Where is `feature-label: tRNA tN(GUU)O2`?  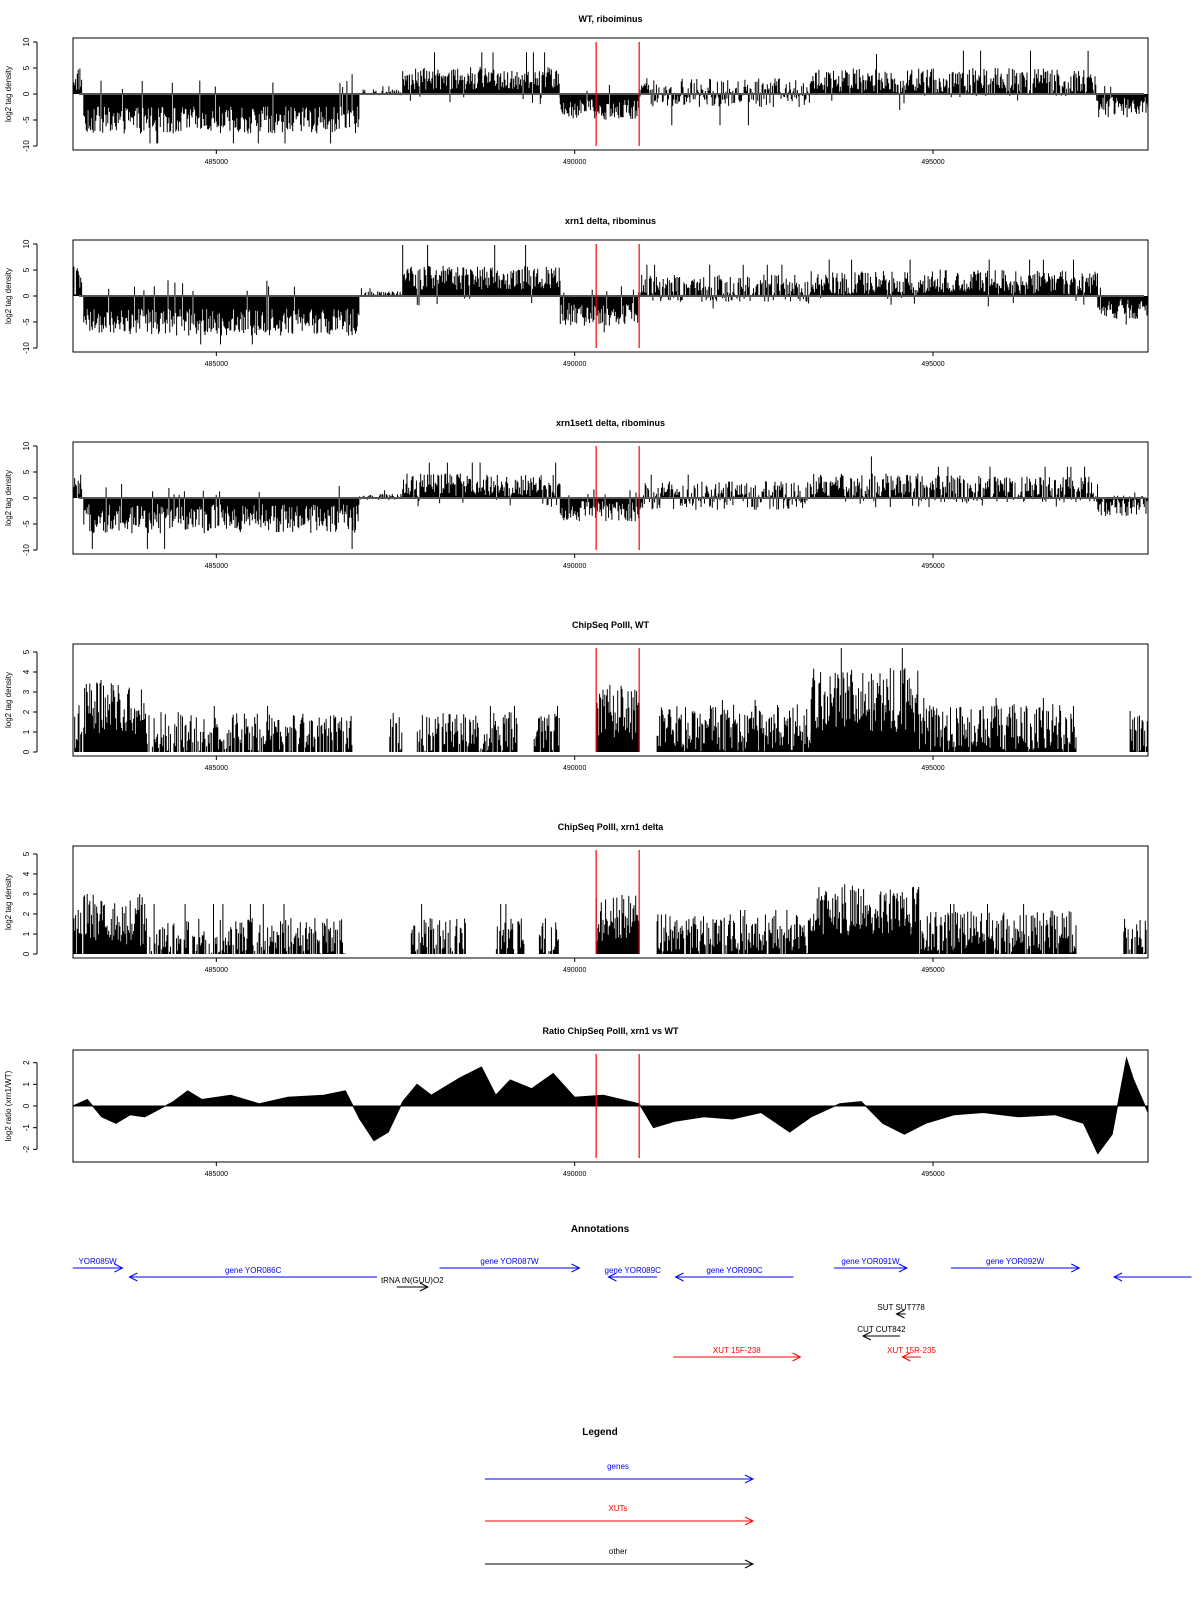
feature-label: tRNA tN(GUU)O2 is located at coordinates (412, 1280).